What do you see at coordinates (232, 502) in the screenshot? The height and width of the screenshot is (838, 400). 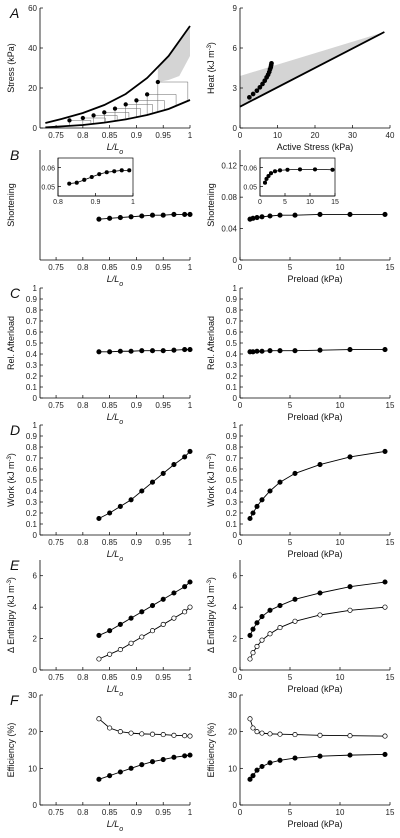 I see `panel-d-right-ytick-label: 0.3` at bounding box center [232, 502].